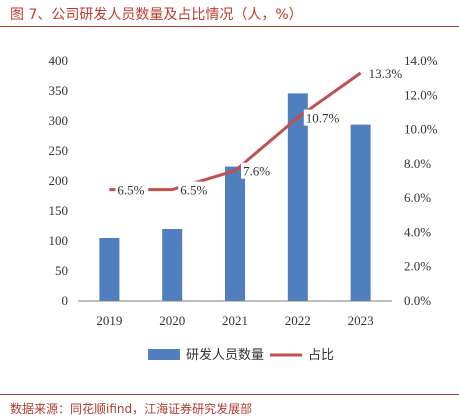  Describe the element at coordinates (225, 355) in the screenshot. I see `legend-label-bar: 研发人员数量` at that location.